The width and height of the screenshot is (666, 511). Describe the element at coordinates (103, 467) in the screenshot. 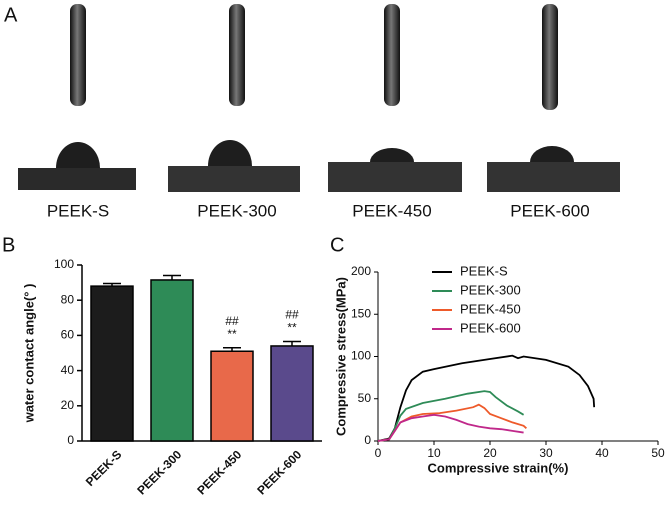

I see `x-tick-label: PEEK-S` at that location.